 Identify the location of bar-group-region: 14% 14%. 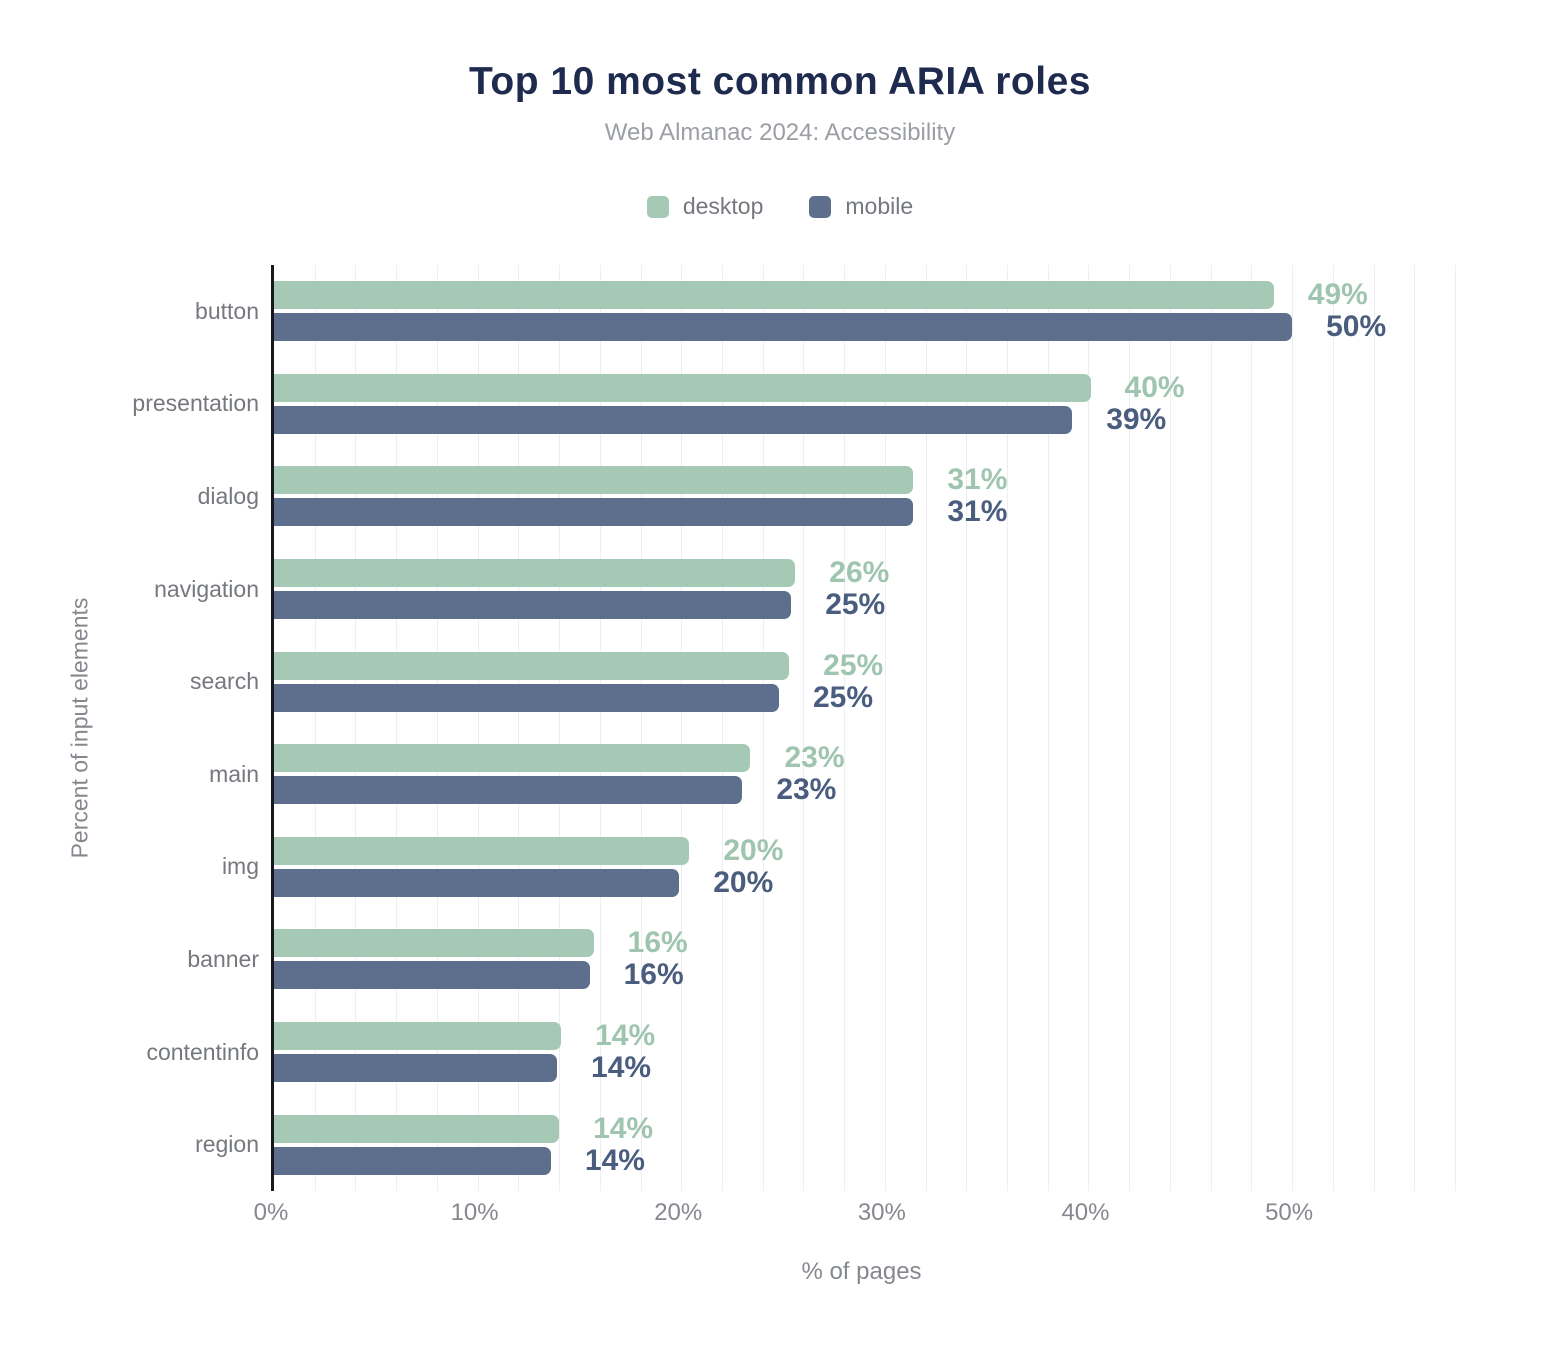
(864, 1144).